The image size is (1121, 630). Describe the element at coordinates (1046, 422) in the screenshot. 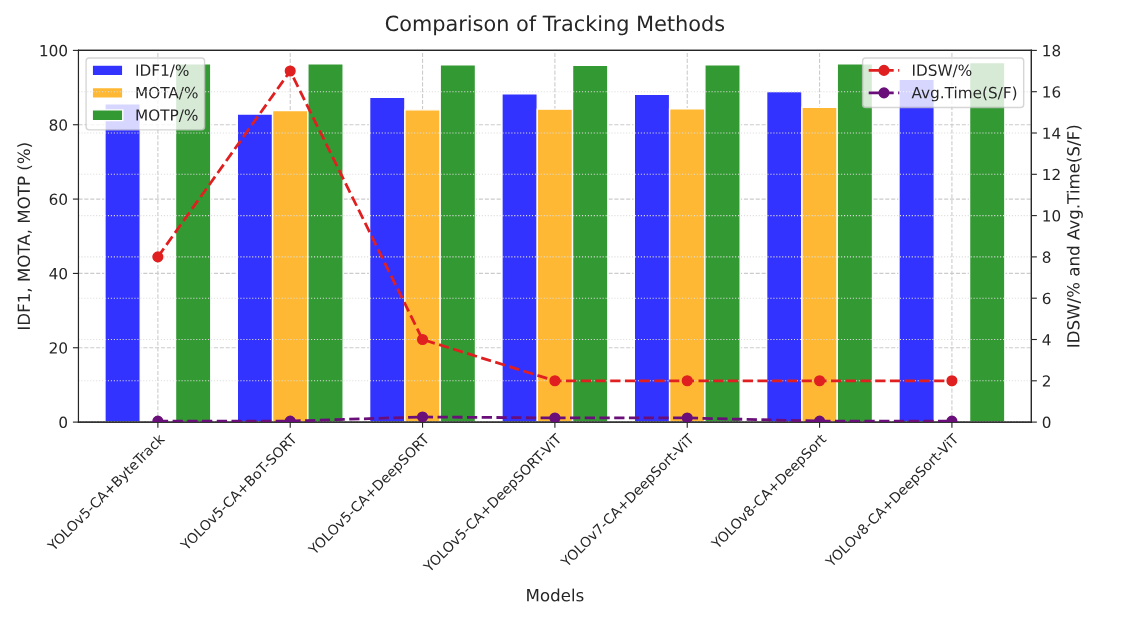

I see `y2-tick-label: 0` at that location.